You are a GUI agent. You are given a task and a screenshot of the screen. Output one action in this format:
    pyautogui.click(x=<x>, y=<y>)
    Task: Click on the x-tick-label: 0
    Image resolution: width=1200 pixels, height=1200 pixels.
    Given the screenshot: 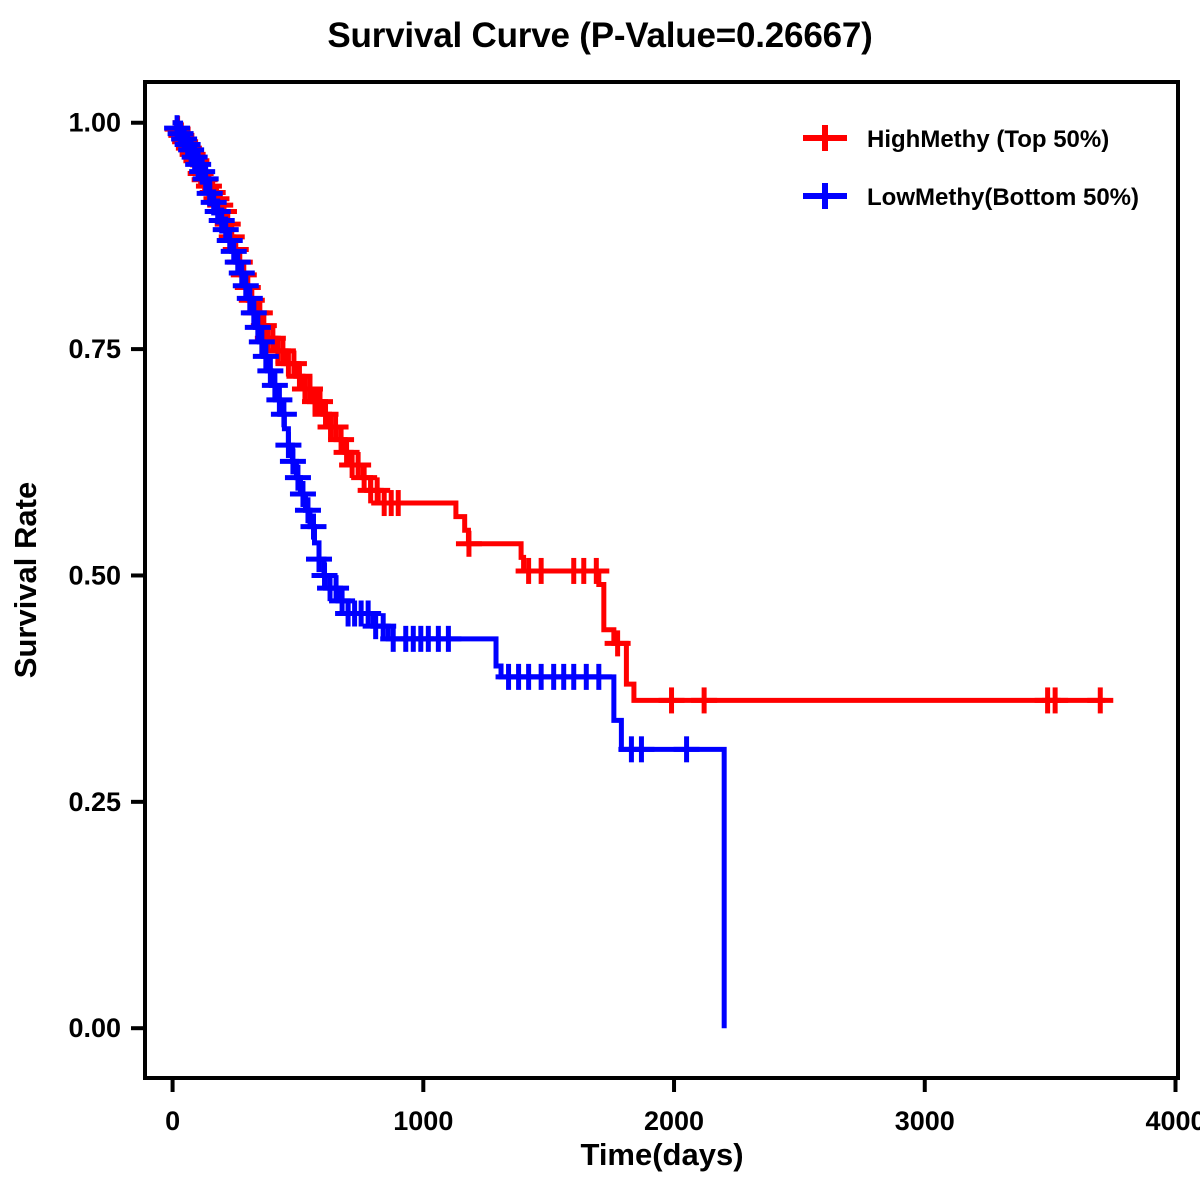 What is the action you would take?
    pyautogui.click(x=172, y=1121)
    